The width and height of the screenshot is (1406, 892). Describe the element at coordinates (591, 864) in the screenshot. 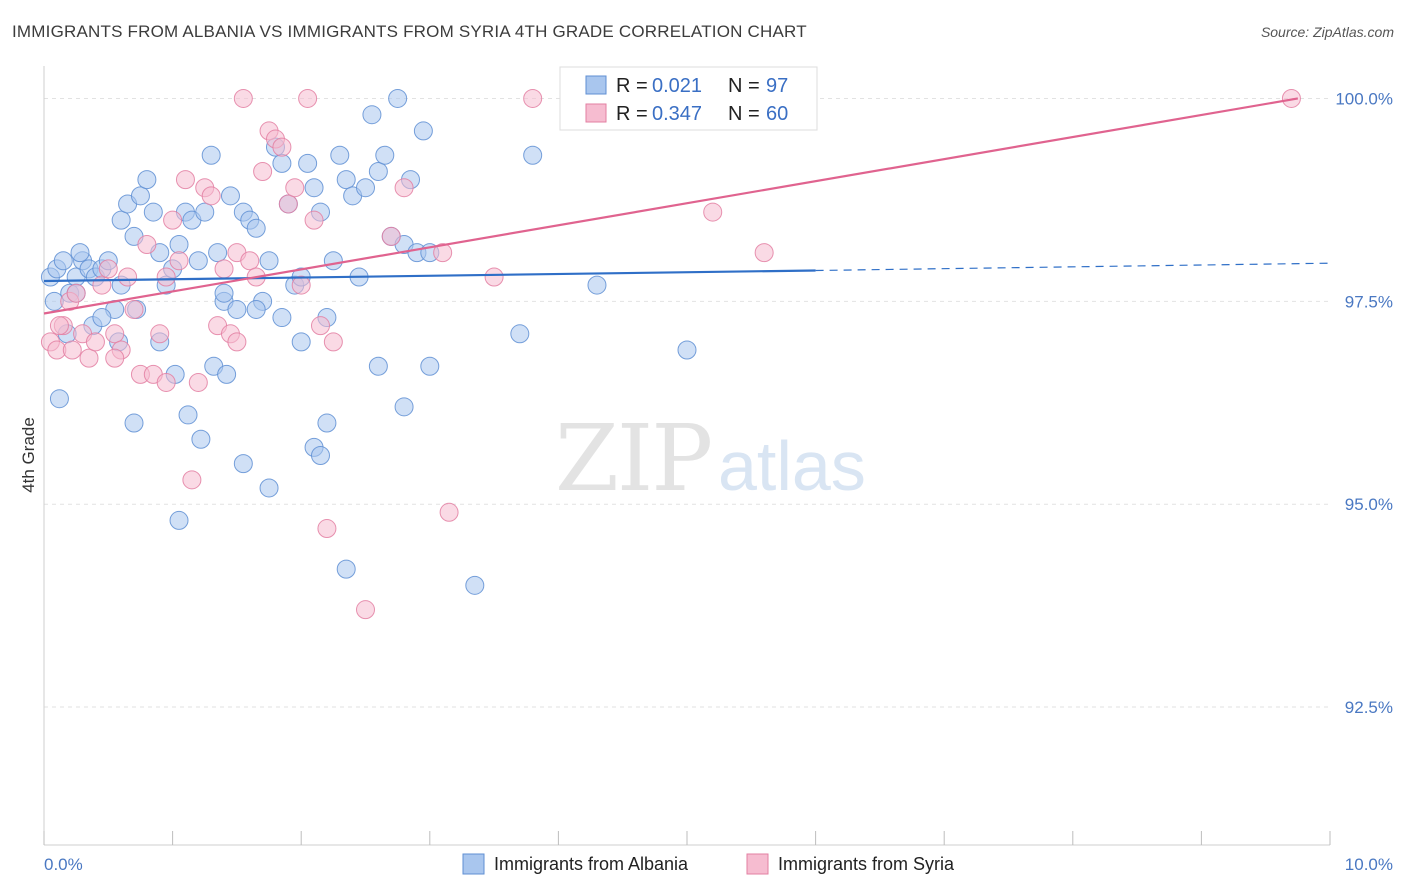

I see `legend-bottom-albania-label: Immigrants from Albania` at that location.